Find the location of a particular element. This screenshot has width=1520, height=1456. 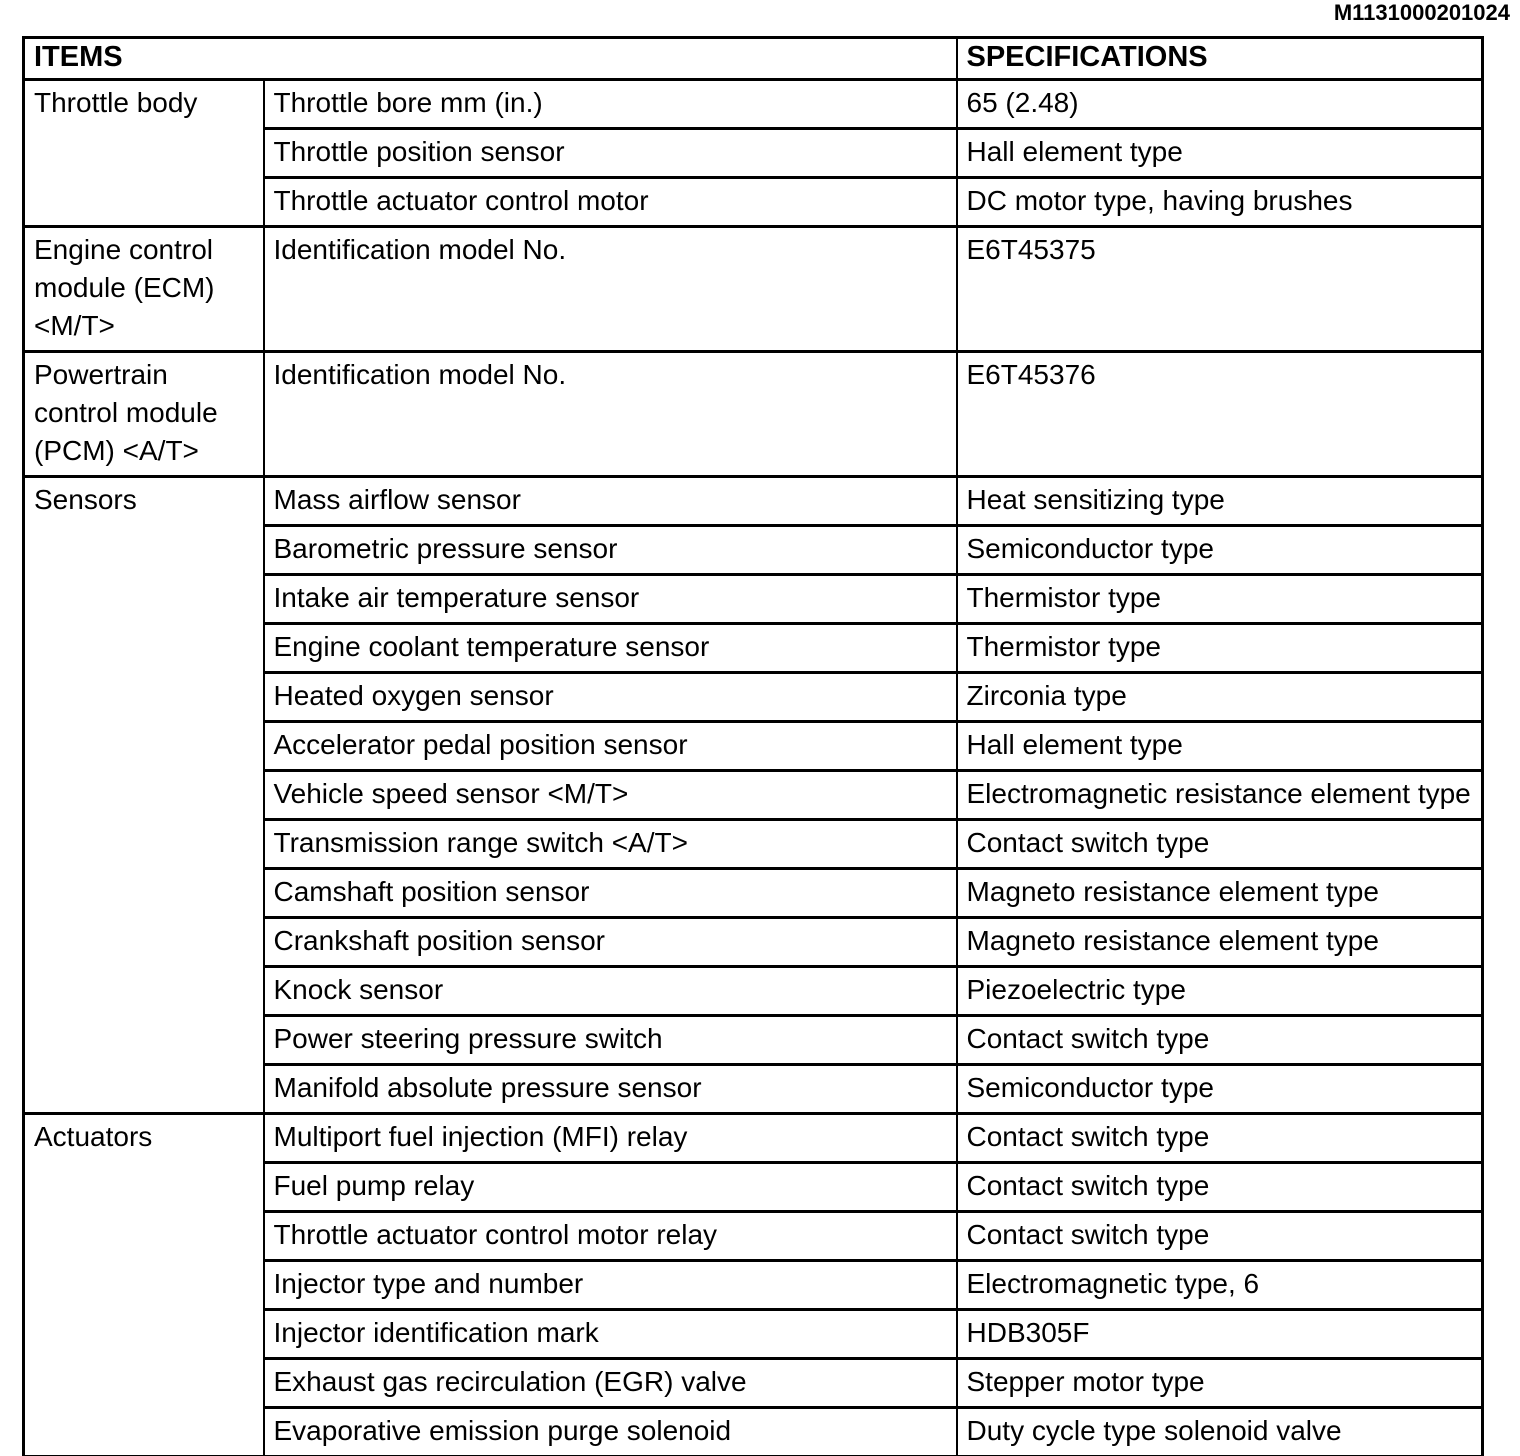

item-cell: Fuel pump relay is located at coordinates (610, 1187).